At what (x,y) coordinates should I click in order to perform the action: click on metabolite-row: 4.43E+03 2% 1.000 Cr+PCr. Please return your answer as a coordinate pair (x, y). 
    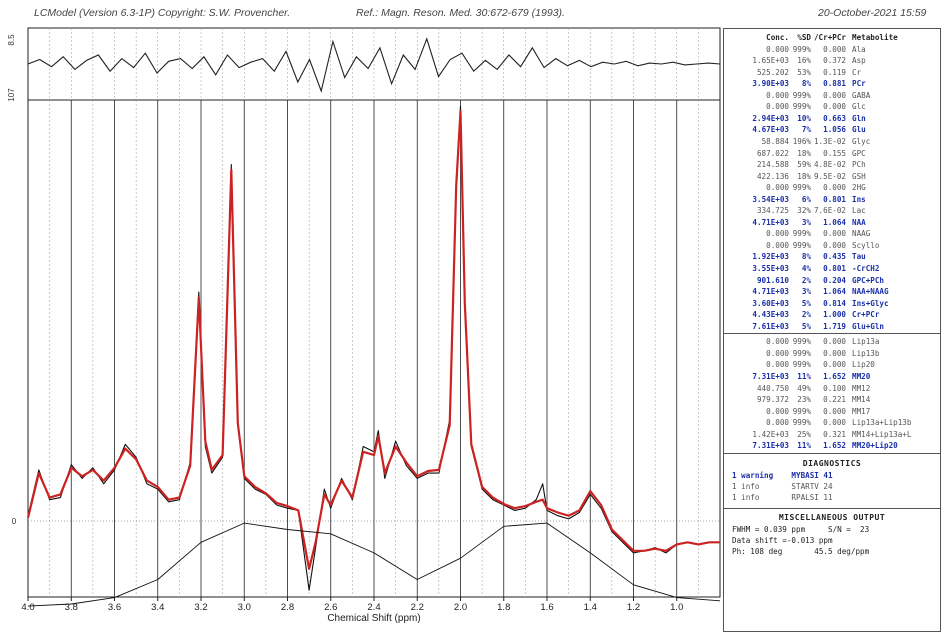
    Looking at the image, I should click on (832, 314).